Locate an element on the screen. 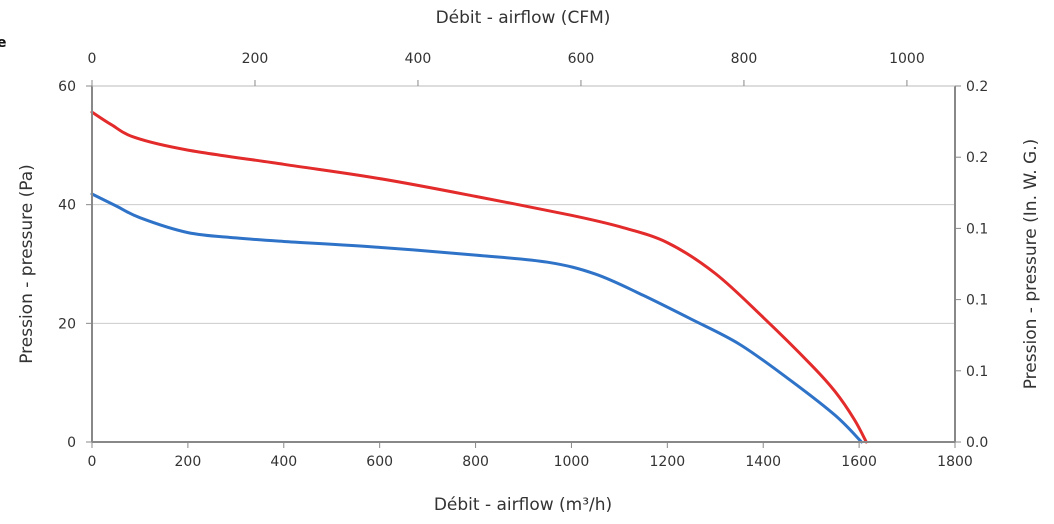  y-tick-label: 40 is located at coordinates (67, 206).